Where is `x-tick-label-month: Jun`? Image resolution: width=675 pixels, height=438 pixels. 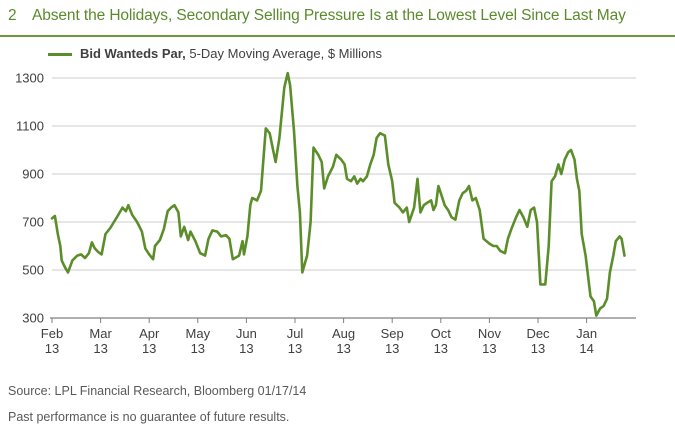 x-tick-label-month: Jun is located at coordinates (246, 333).